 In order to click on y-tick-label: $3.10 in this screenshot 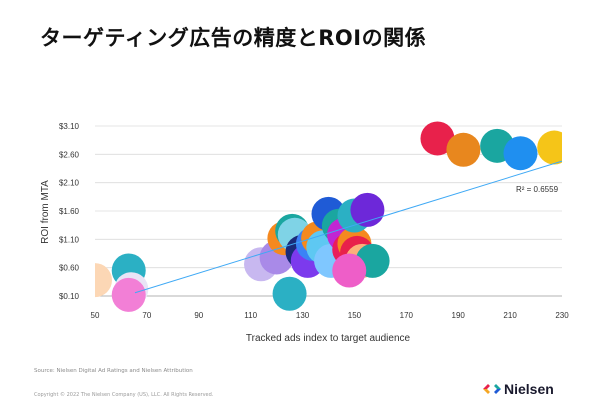, I will do `click(69, 126)`.